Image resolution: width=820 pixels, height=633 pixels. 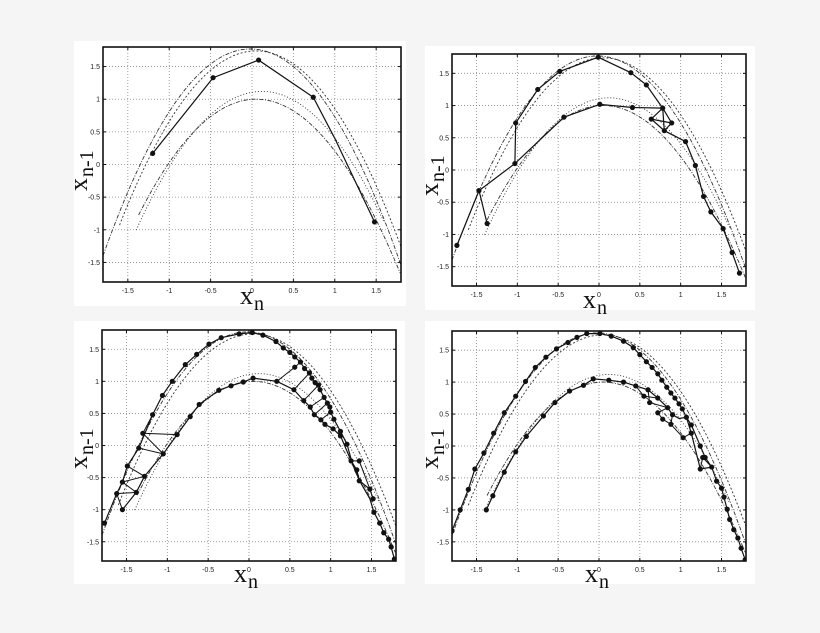 I want to click on y-tick-label: -0.5, so click(x=94, y=198).